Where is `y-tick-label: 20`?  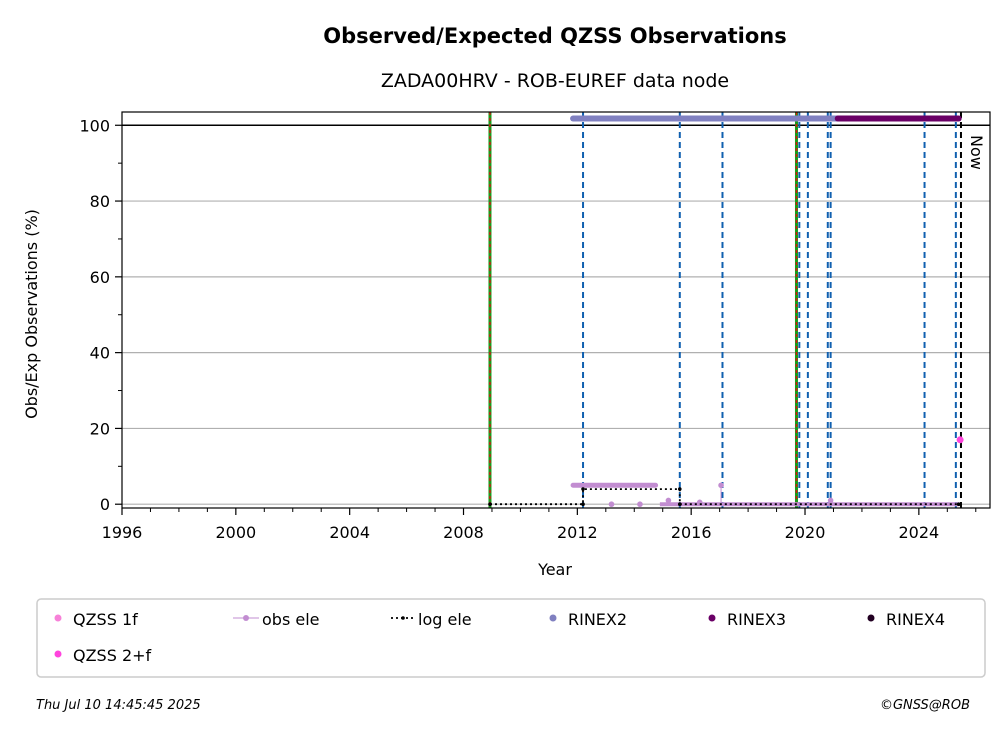
y-tick-label: 20 is located at coordinates (100, 428).